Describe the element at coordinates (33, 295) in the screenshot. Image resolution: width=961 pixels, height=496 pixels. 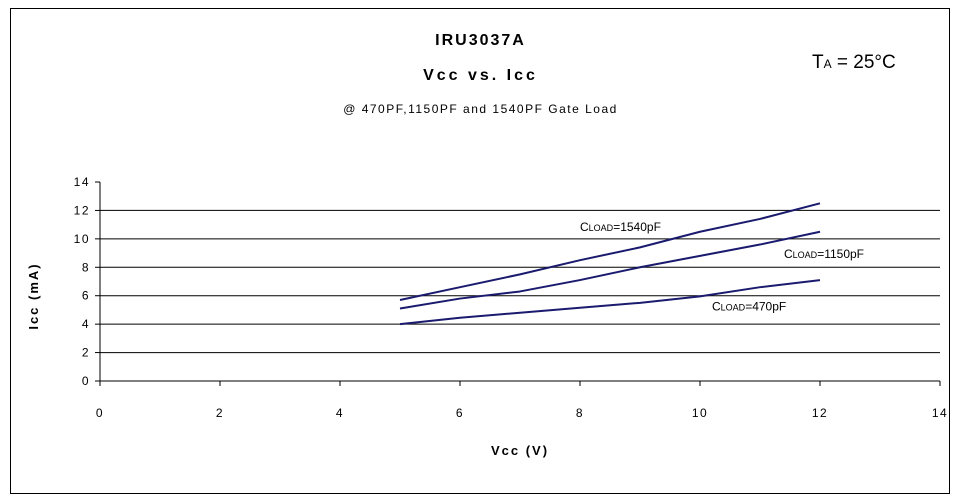
I see `y-axis-label: Icc (mA)` at that location.